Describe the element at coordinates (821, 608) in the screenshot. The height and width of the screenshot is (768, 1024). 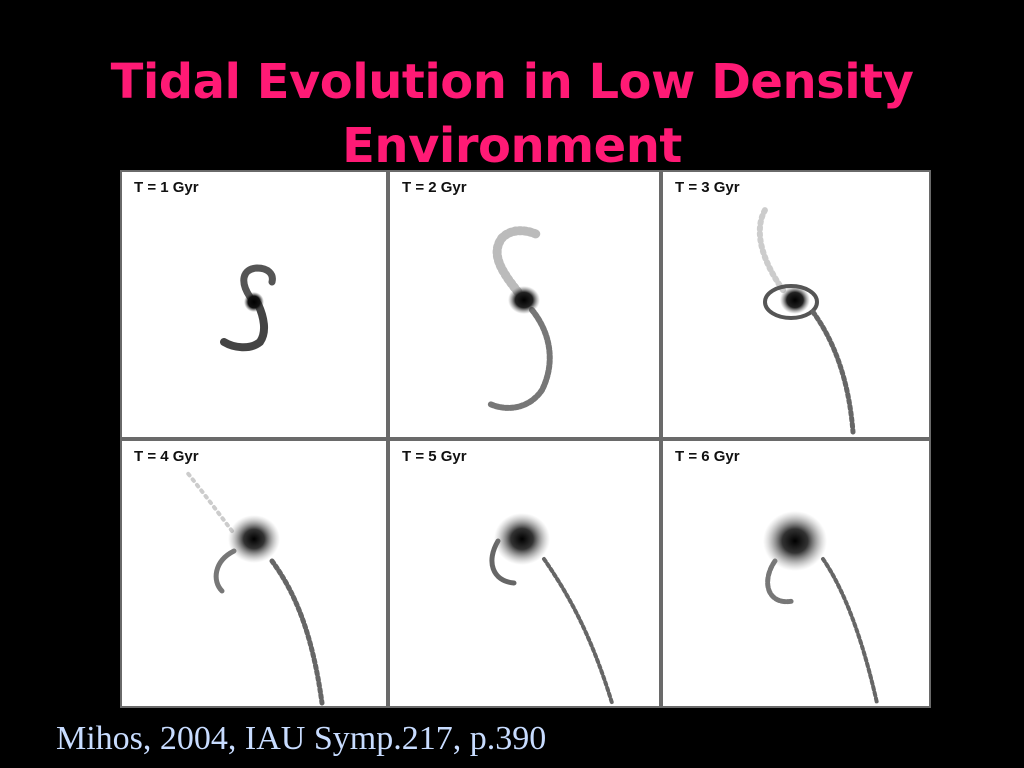
I see `galaxy-snapshot-t6` at that location.